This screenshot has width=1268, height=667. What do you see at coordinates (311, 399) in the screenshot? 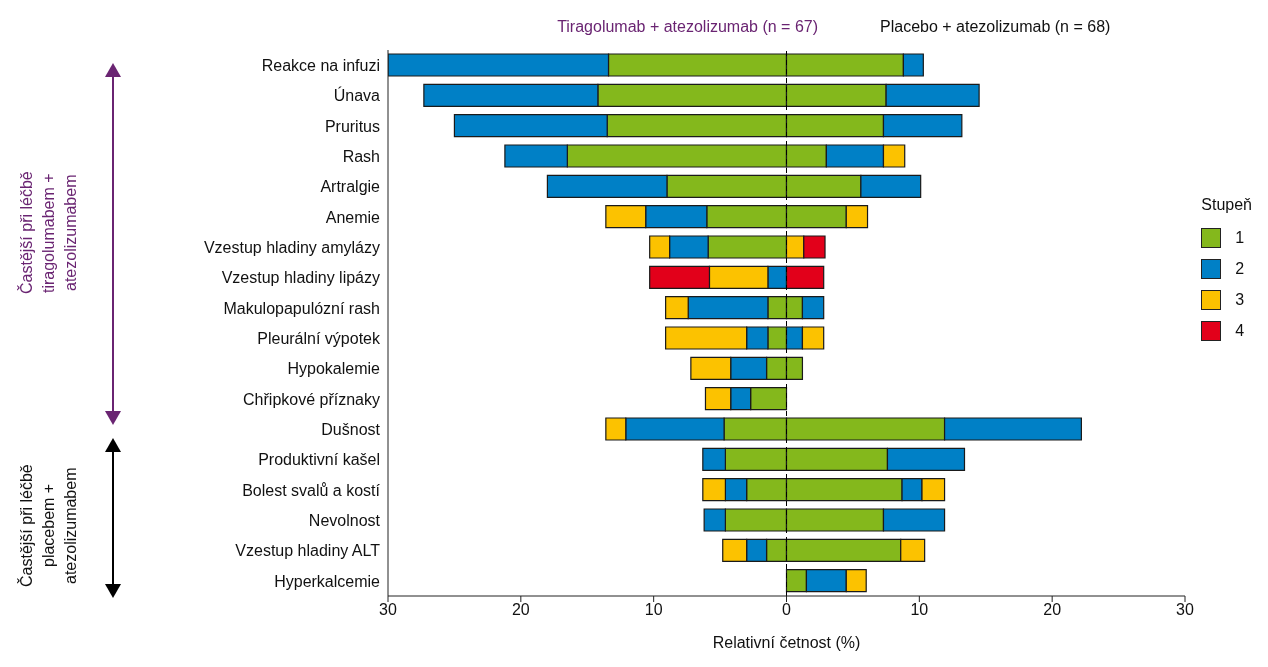
I see `y-tick-label: Chřipkové příznaky` at bounding box center [311, 399].